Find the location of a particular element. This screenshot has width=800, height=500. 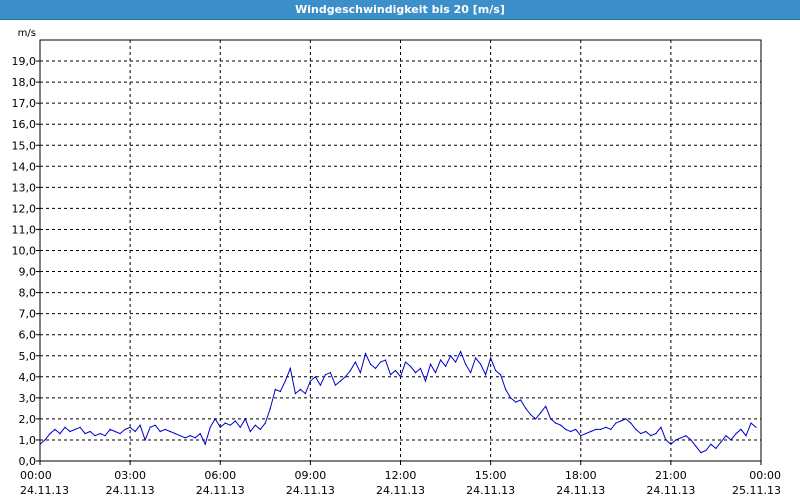

x-tick-time: 12:00 is located at coordinates (401, 475).